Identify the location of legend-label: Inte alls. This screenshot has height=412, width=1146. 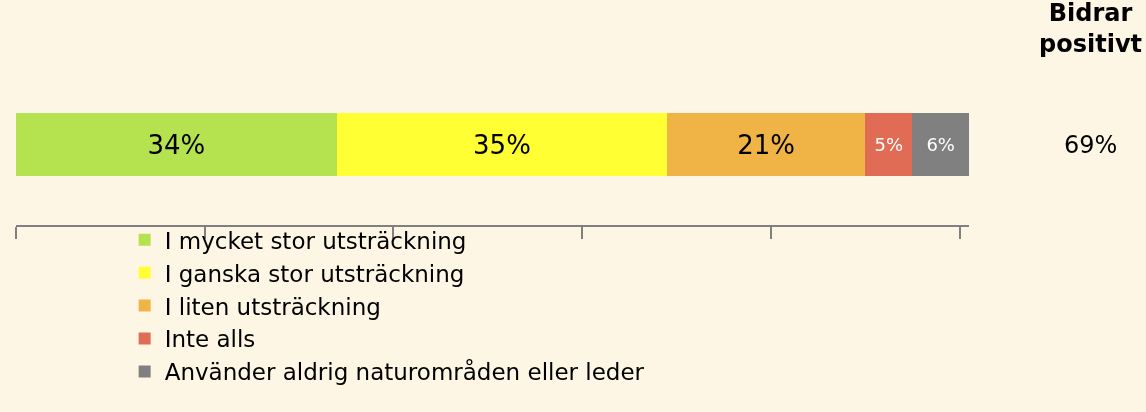
(210, 339).